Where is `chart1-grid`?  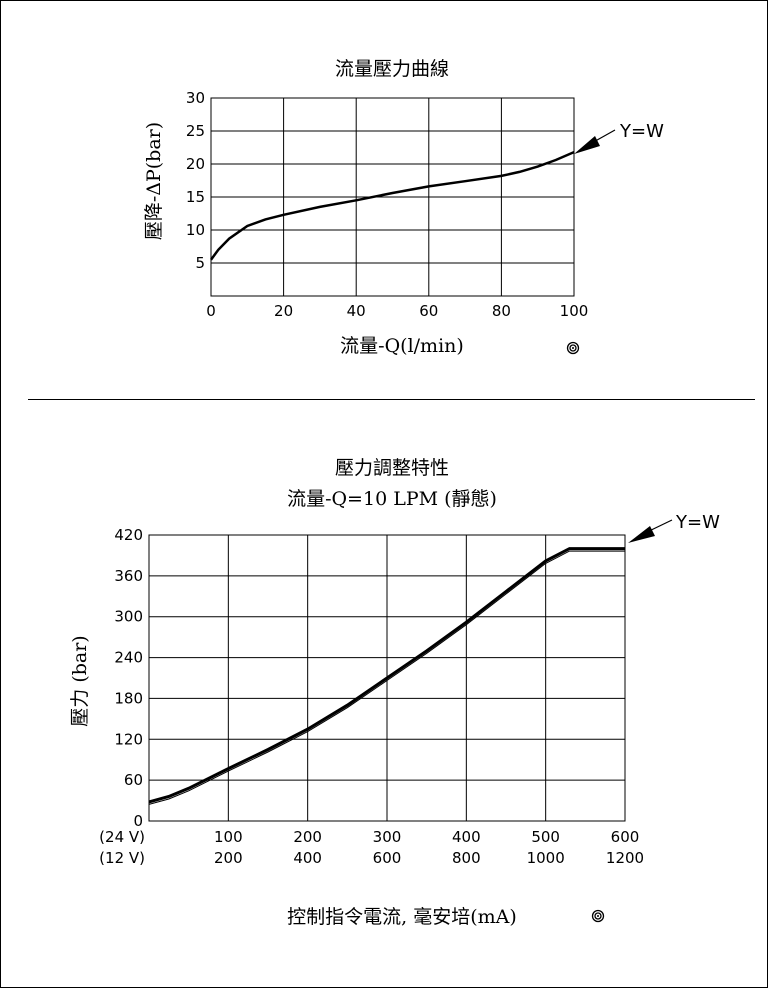
chart1-grid is located at coordinates (392, 197).